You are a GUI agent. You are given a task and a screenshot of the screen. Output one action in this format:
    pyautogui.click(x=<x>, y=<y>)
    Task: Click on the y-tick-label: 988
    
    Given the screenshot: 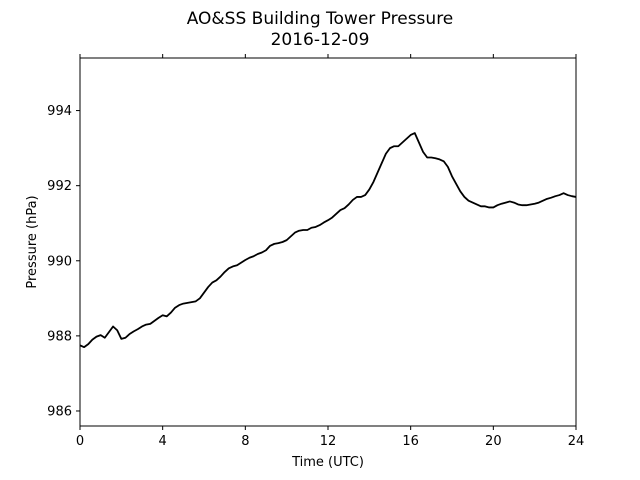 What is the action you would take?
    pyautogui.click(x=59, y=336)
    